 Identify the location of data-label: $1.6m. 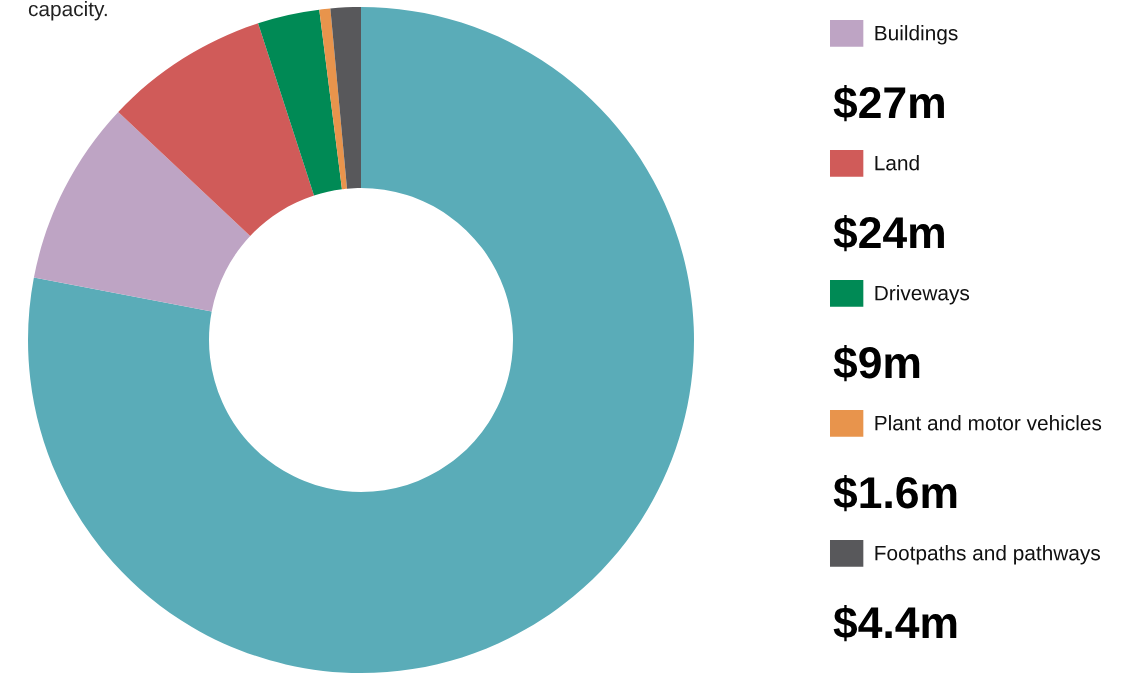
(895, 493).